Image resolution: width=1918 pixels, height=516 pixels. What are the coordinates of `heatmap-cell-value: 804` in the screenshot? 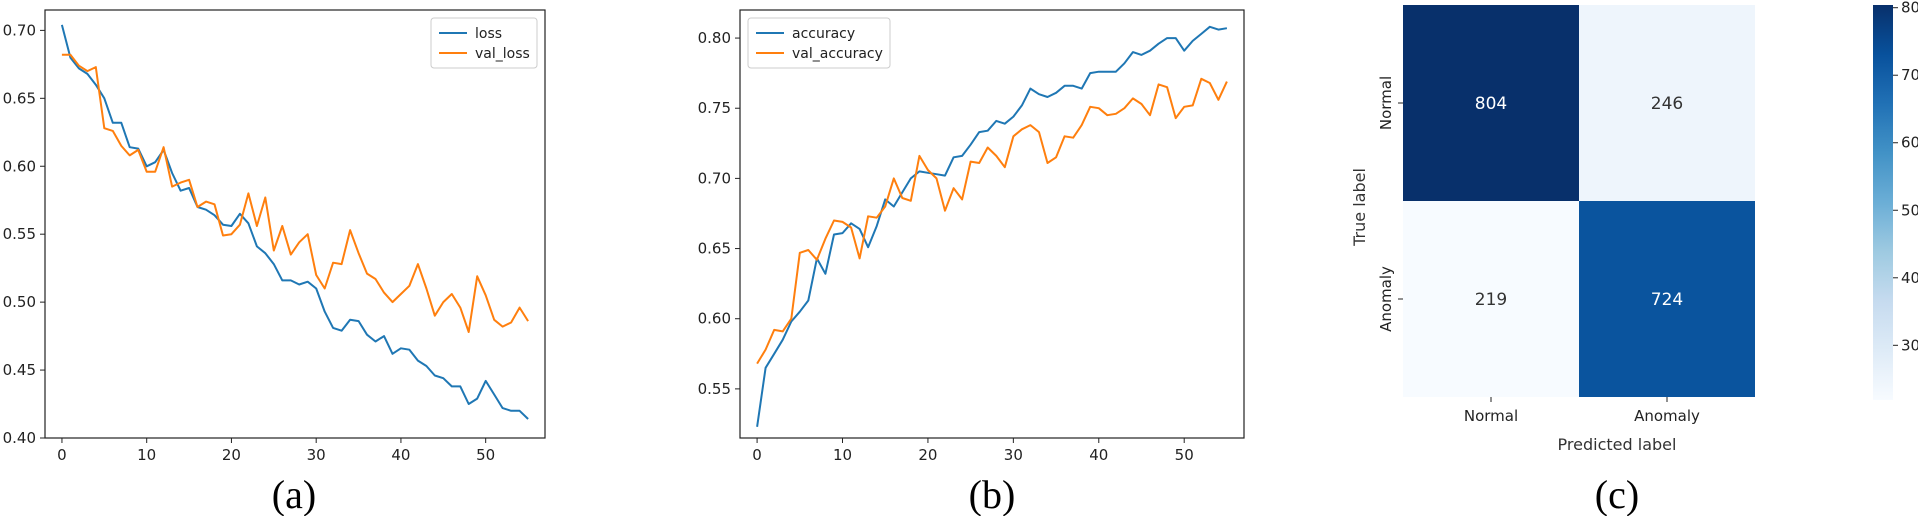 It's located at (1491, 104).